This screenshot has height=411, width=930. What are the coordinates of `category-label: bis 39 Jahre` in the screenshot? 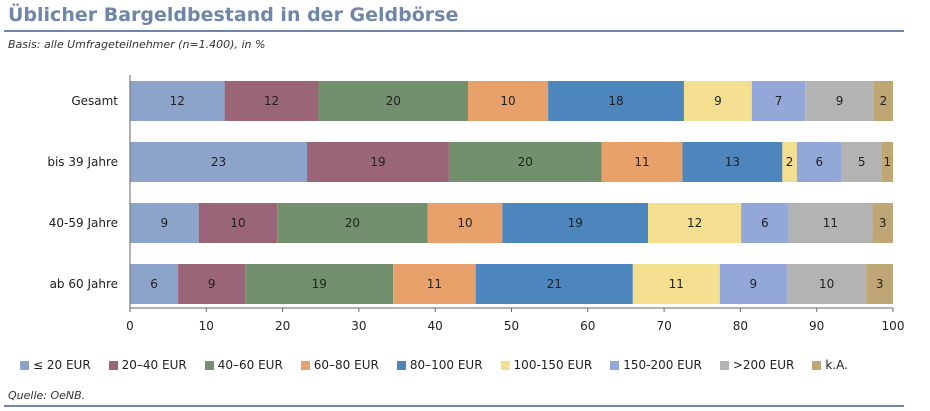 It's located at (82, 162).